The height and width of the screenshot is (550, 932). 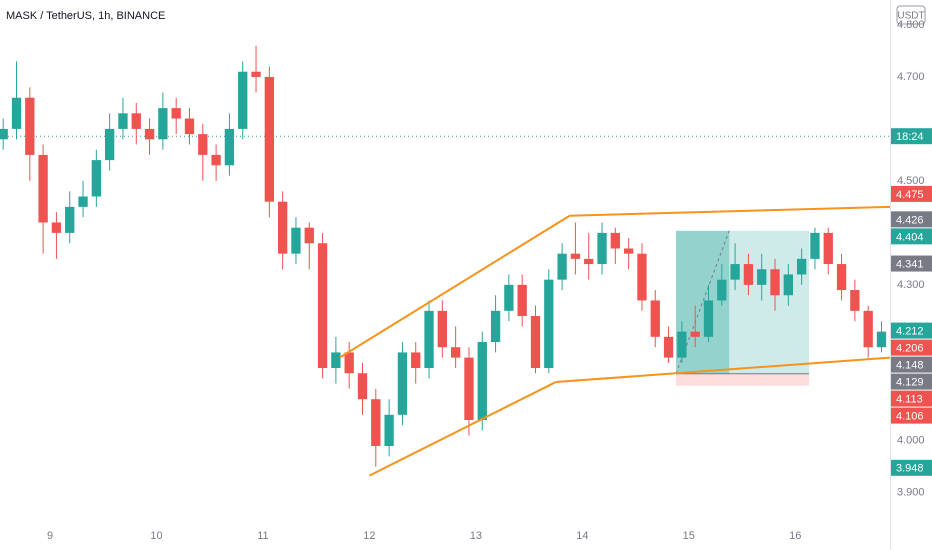 I want to click on x-tick-label: 9, so click(x=50, y=536).